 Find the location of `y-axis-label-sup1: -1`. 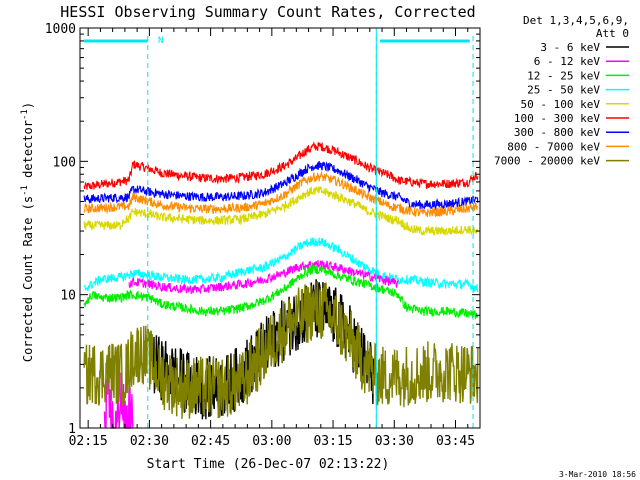

y-axis-label-sup1: -1 is located at coordinates (25, 190).